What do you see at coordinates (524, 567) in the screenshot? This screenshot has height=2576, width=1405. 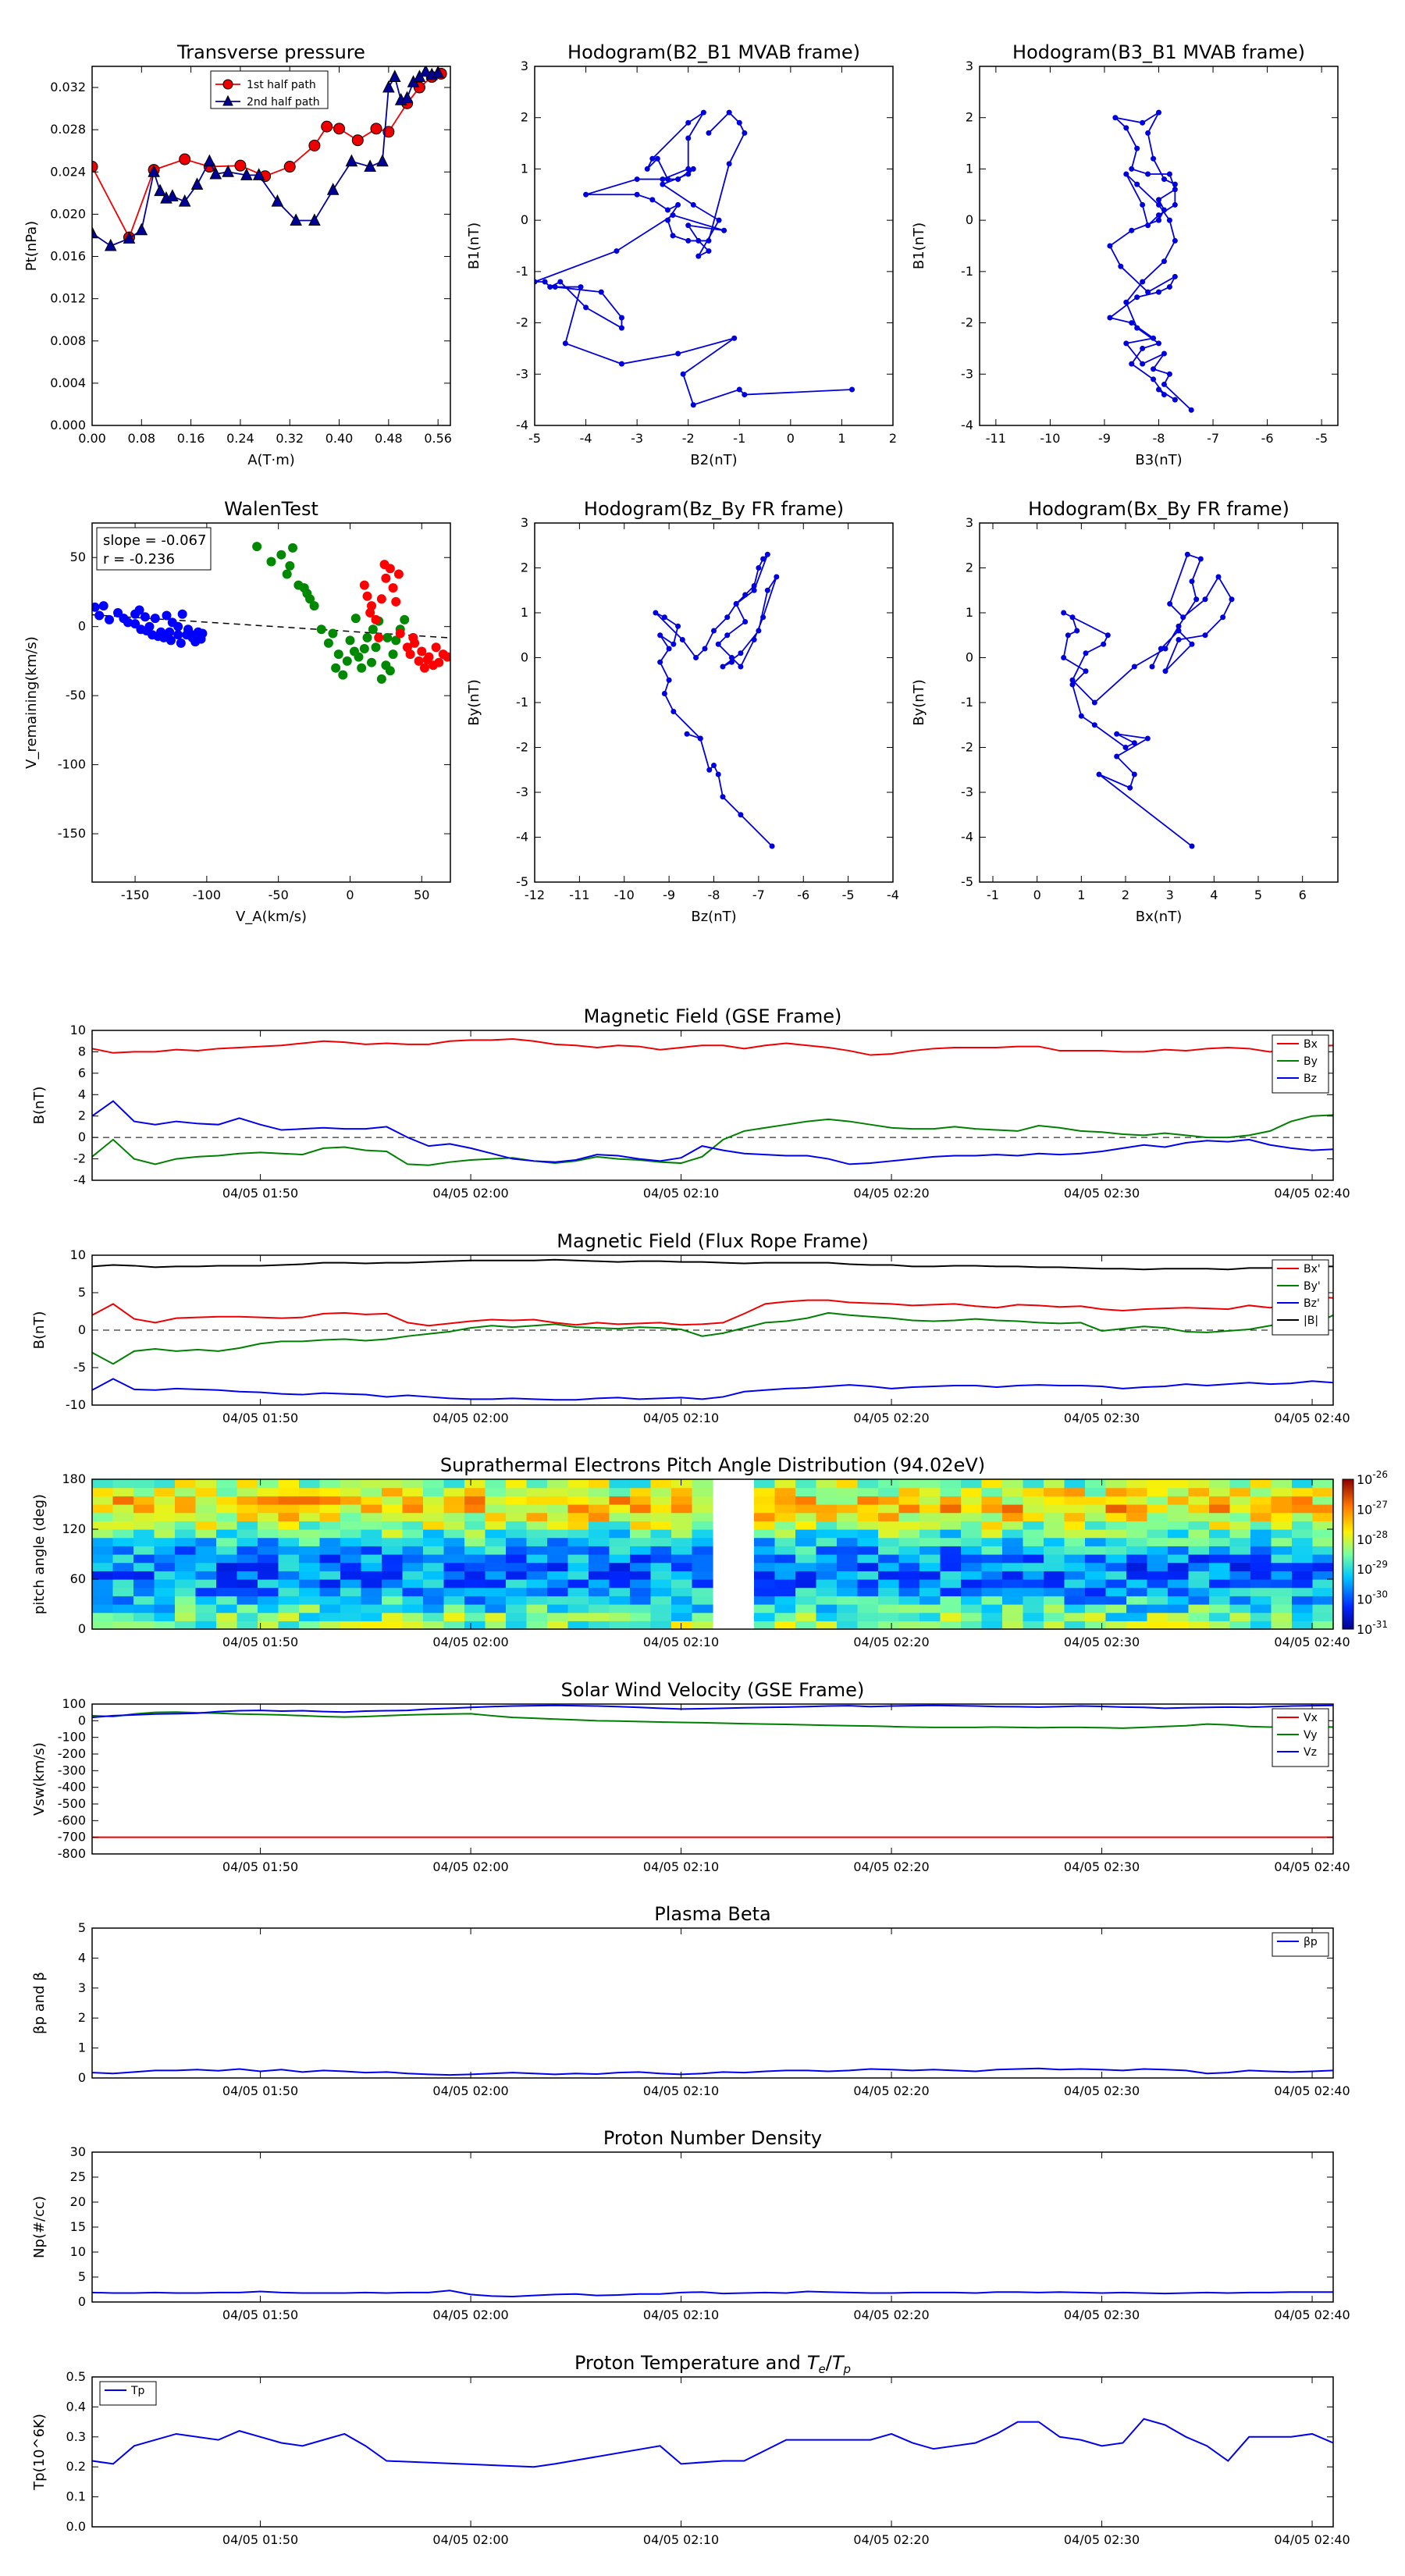 I see `y-tick-label: 2` at bounding box center [524, 567].